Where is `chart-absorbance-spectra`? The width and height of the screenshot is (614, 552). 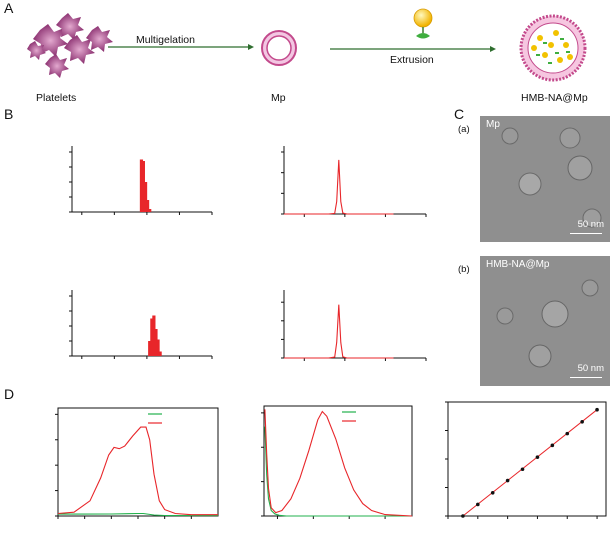 chart-absorbance-spectra is located at coordinates (137, 463).